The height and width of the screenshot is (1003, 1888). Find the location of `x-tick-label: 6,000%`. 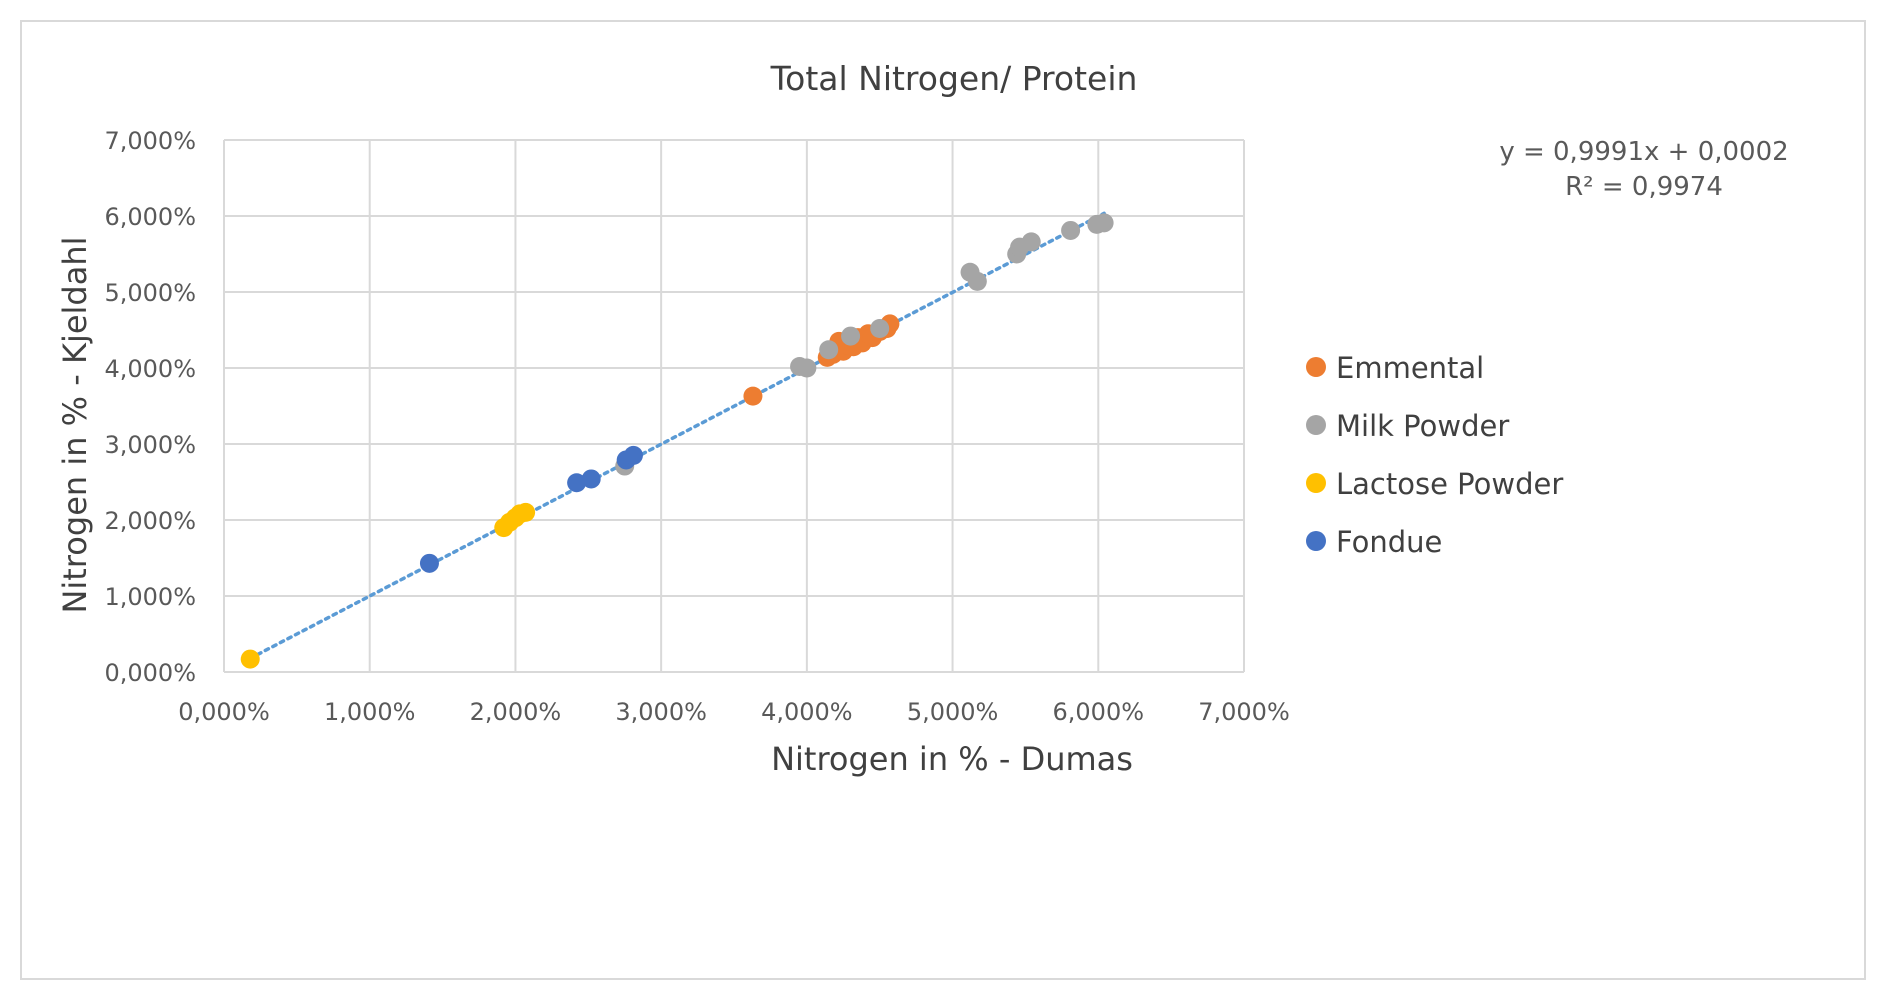

x-tick-label: 6,000% is located at coordinates (1099, 712).